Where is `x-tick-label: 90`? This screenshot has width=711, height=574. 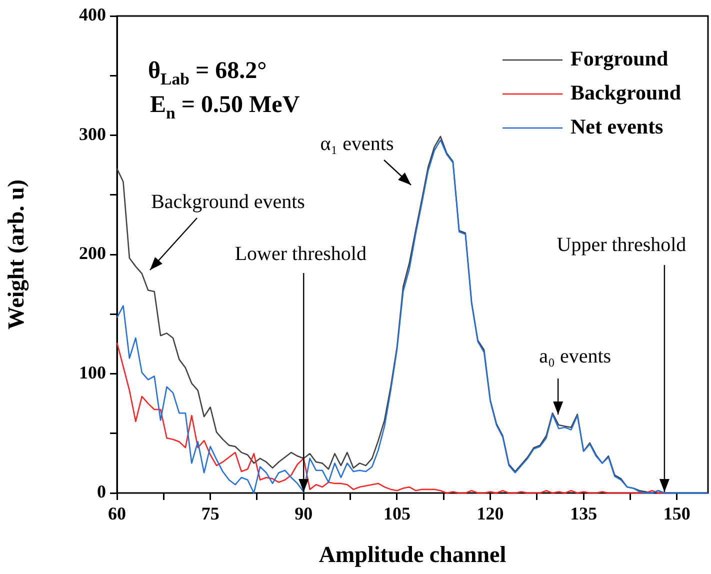
x-tick-label: 90 is located at coordinates (303, 513).